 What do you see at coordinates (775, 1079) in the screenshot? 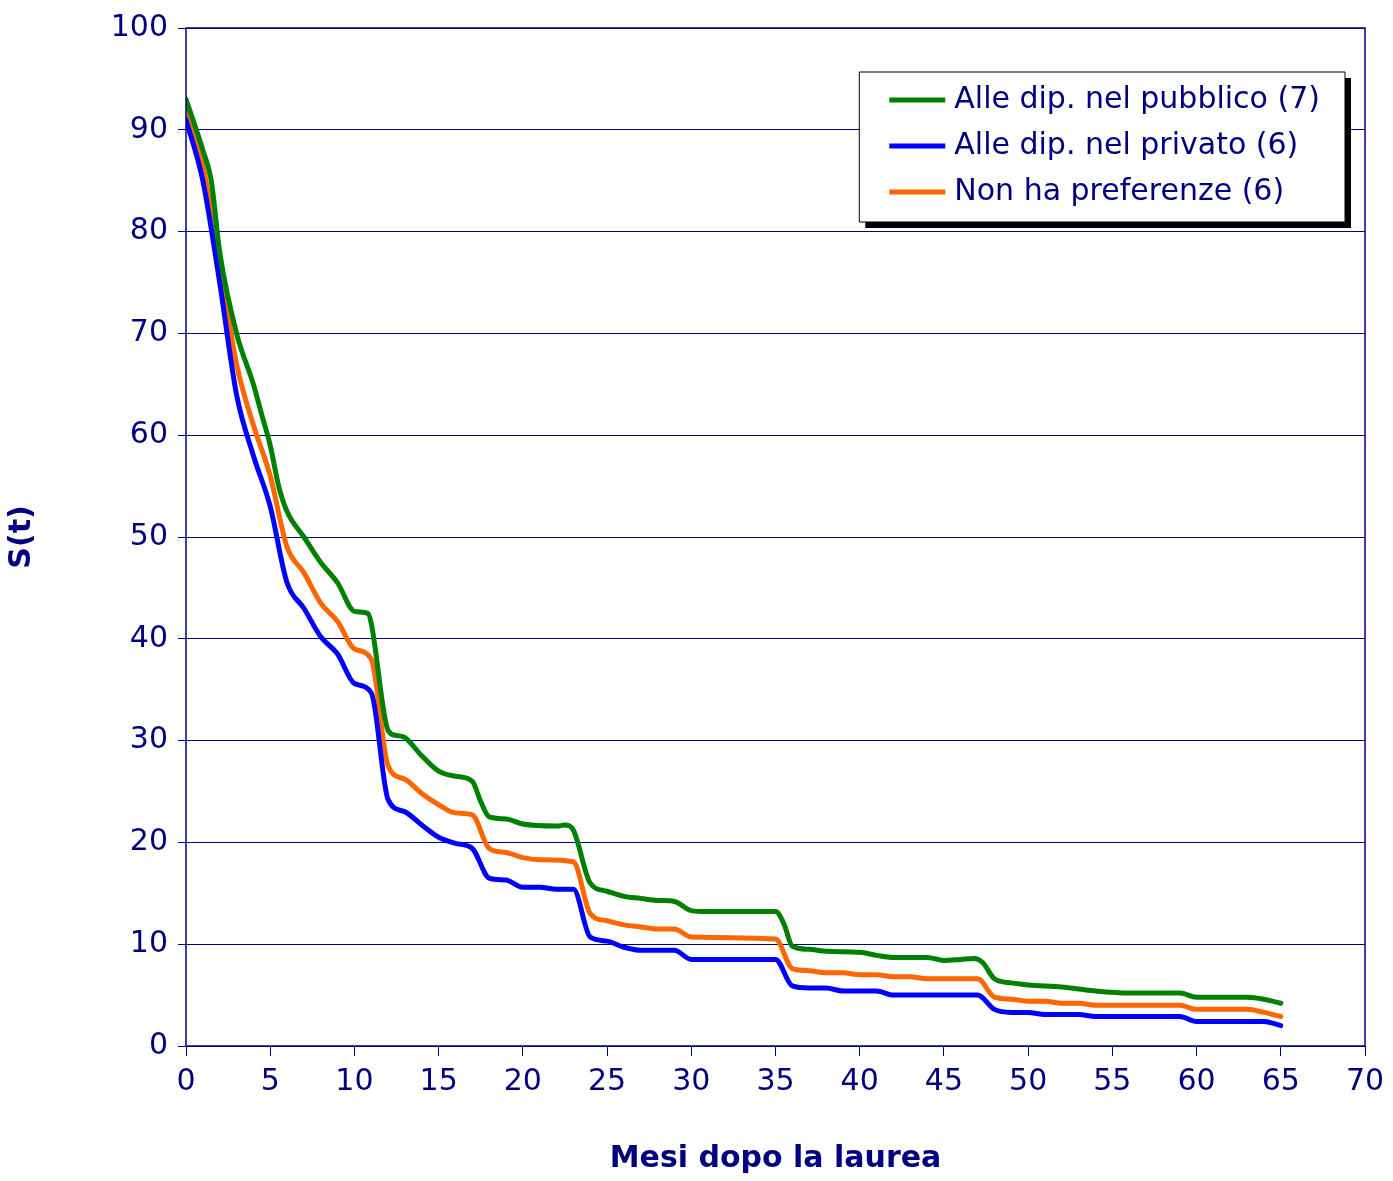
I see `x-tick-label: 35` at bounding box center [775, 1079].